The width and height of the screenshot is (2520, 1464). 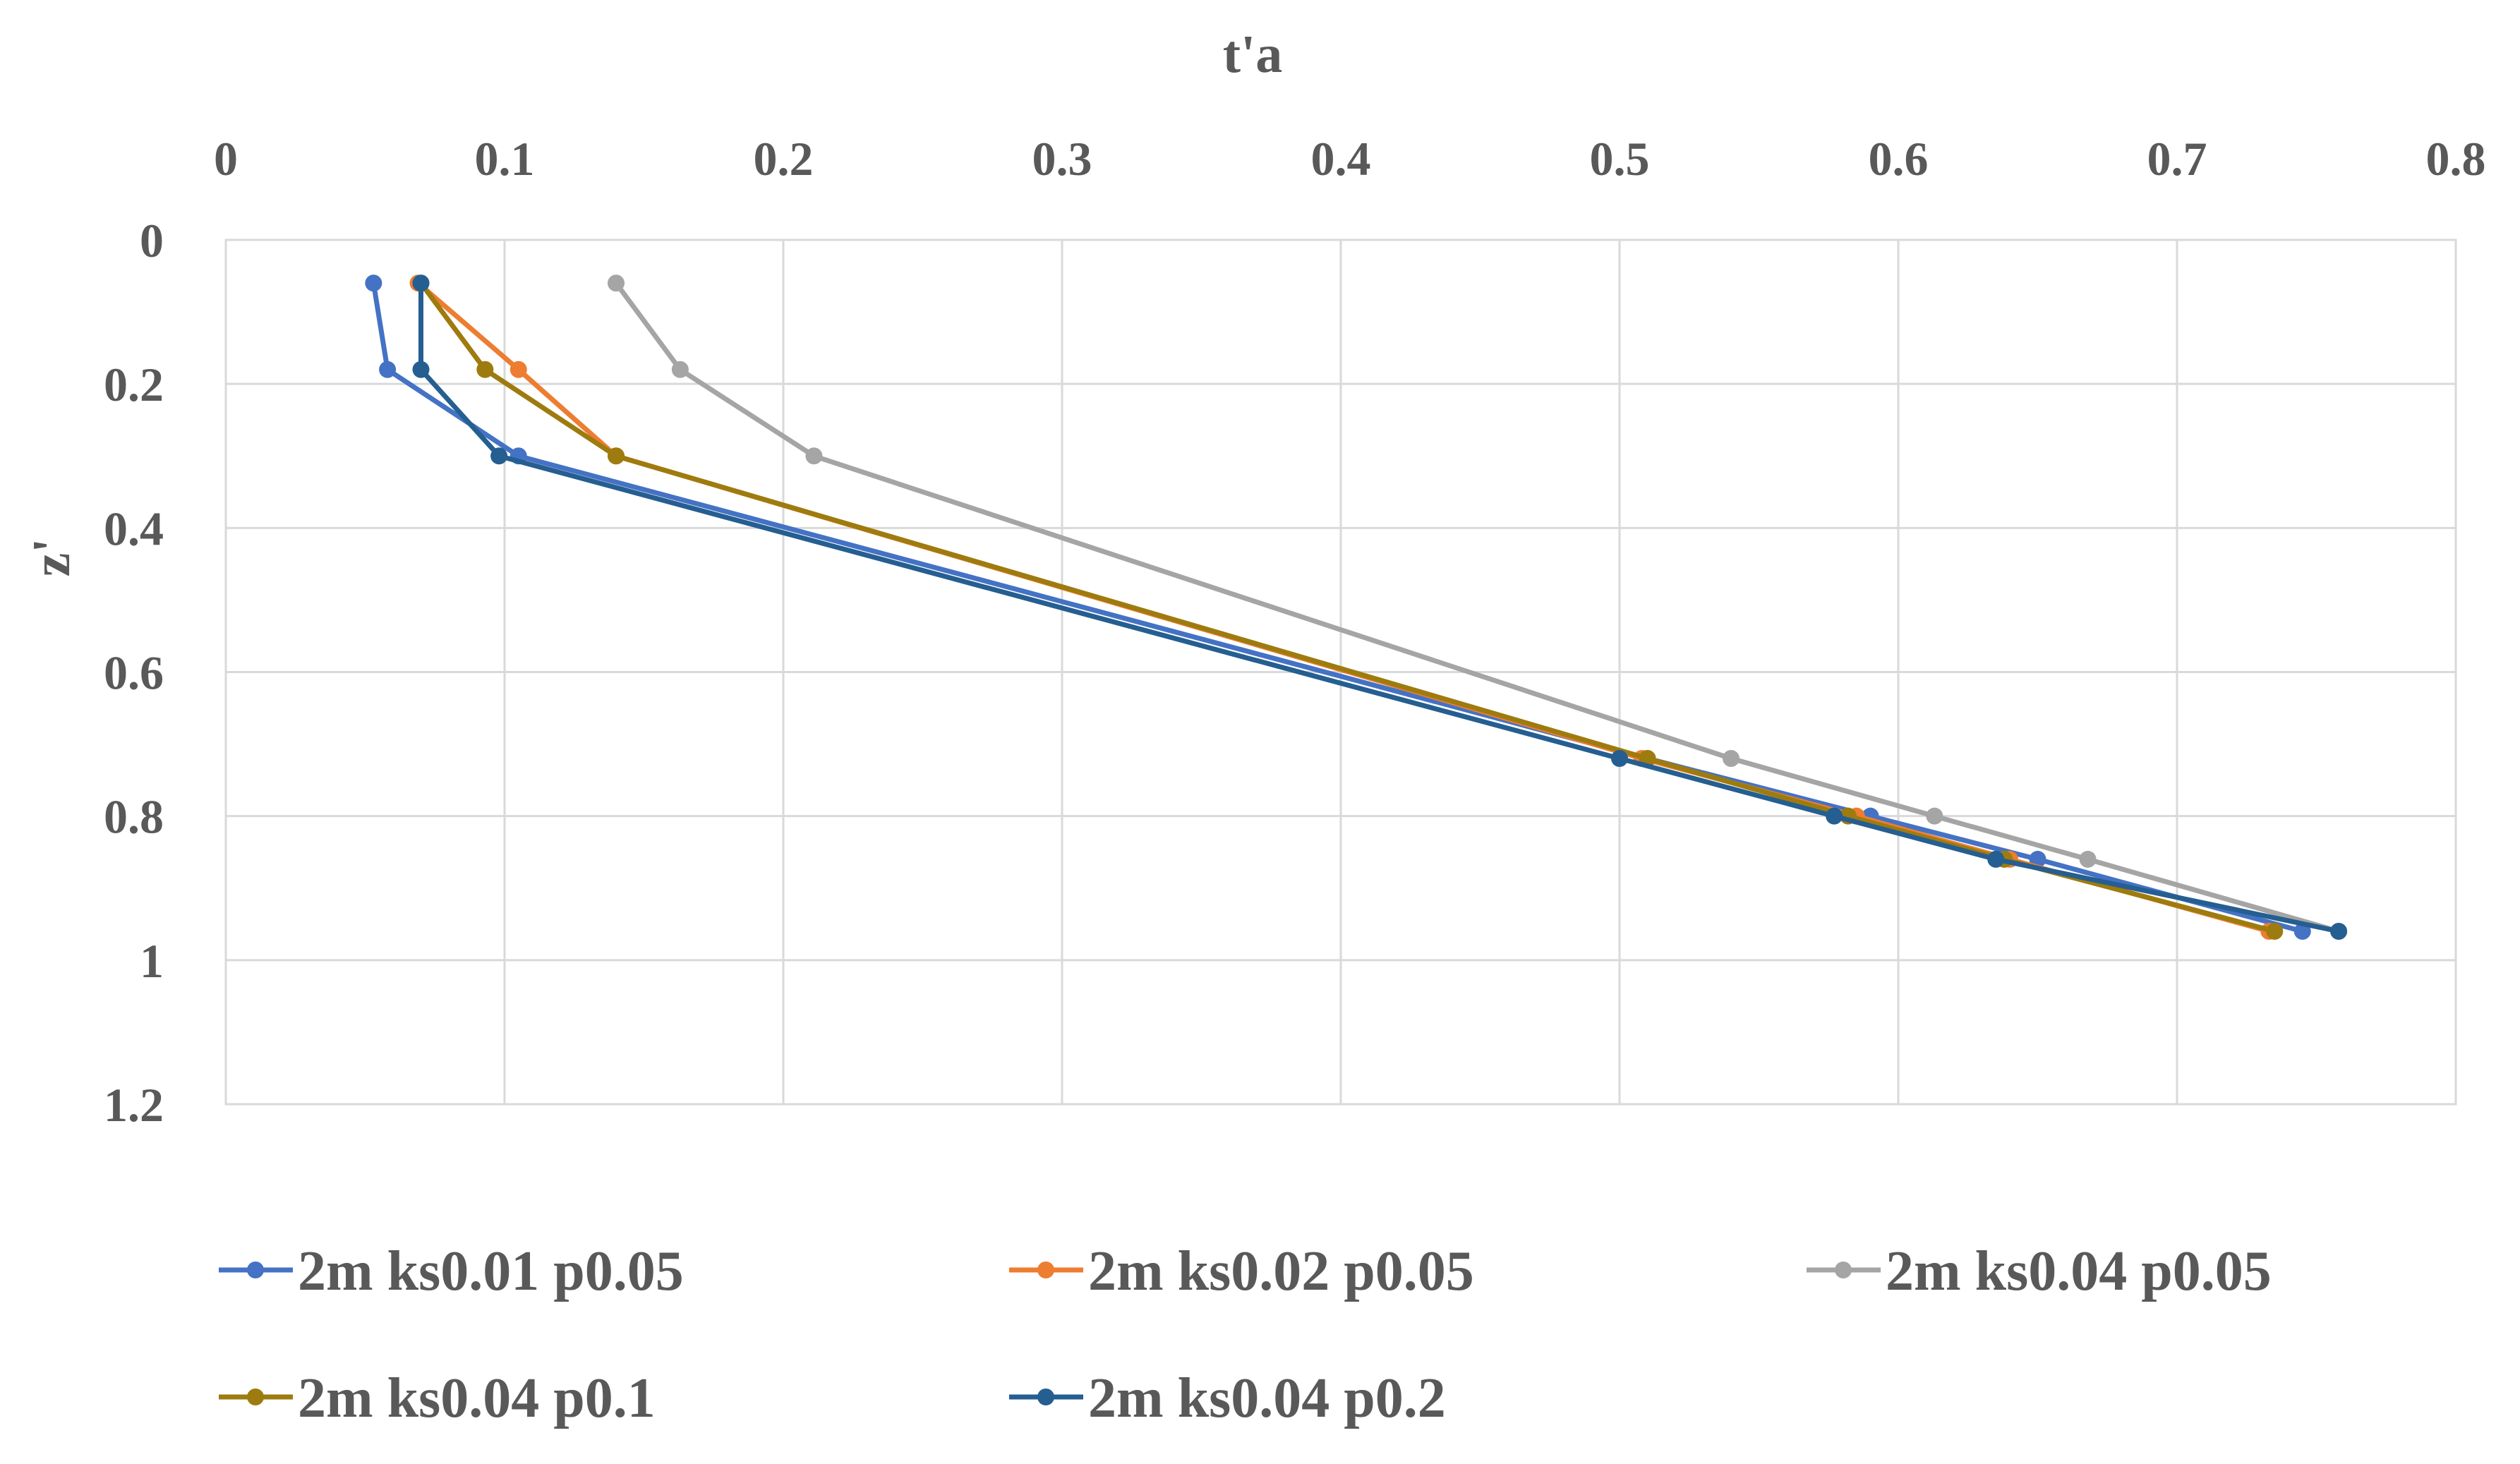 I want to click on legend-label: 2m ks0.04 p0.2, so click(x=1267, y=1398).